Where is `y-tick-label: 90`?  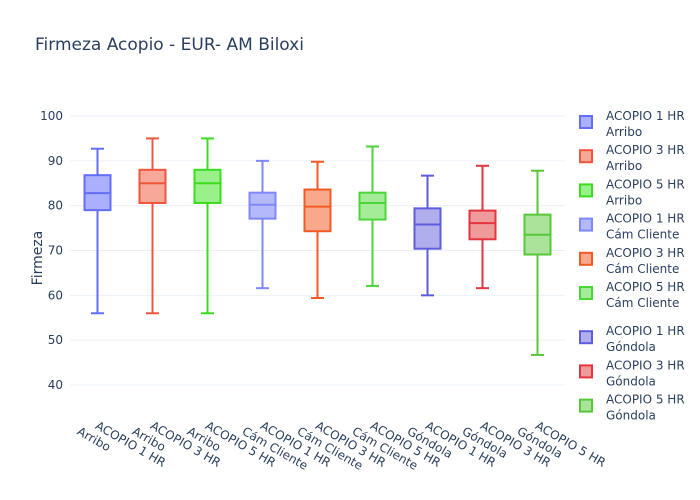 y-tick-label: 90 is located at coordinates (55, 161).